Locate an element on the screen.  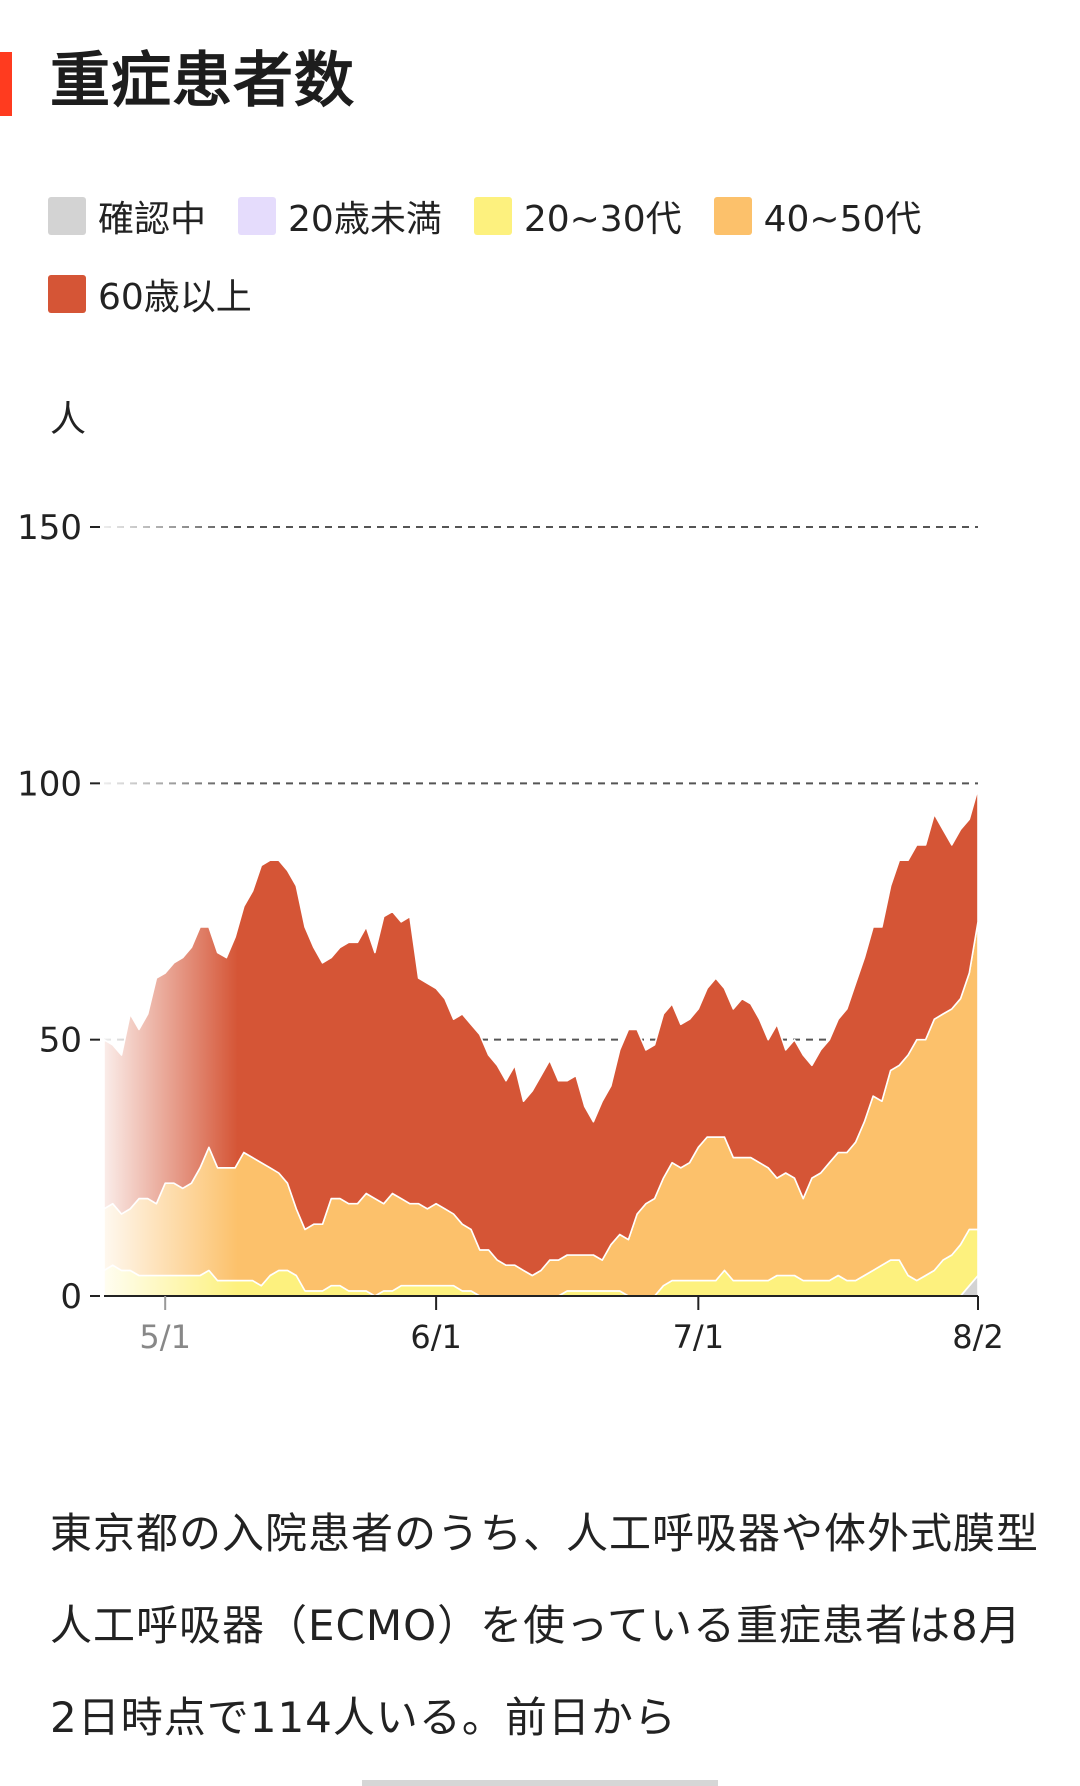
x-tick-label: 8/2 is located at coordinates (978, 1337).